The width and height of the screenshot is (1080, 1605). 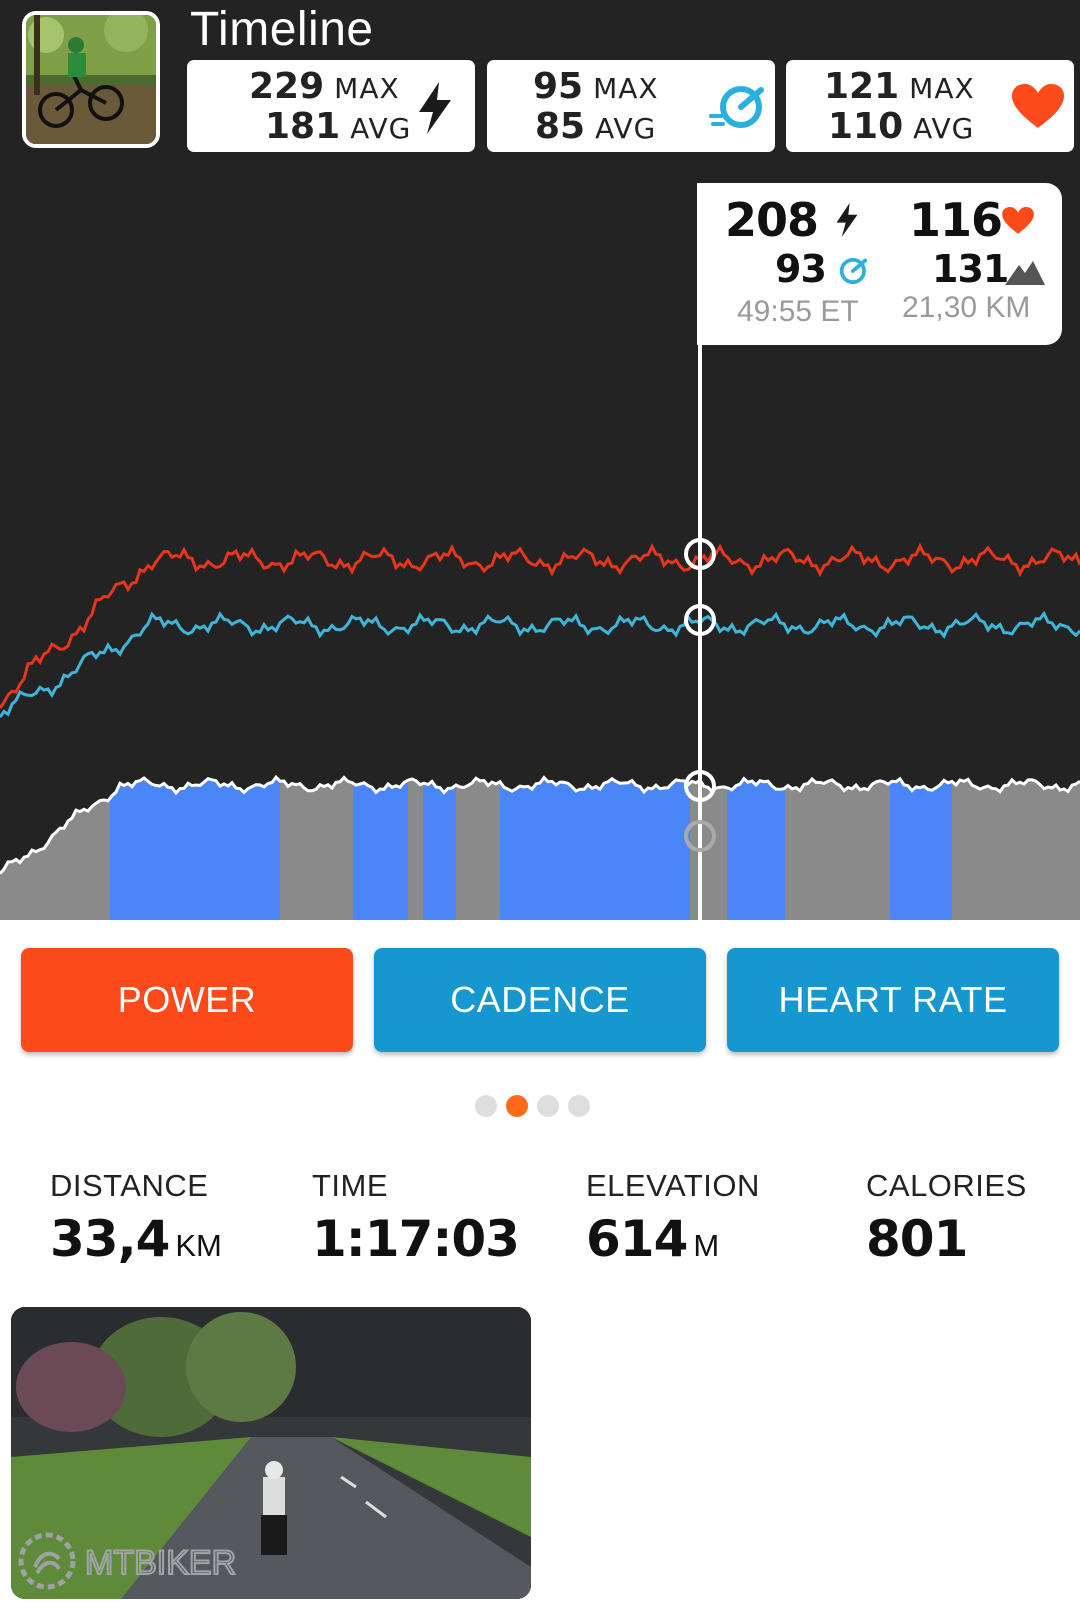 I want to click on activity-thumbnail, so click(x=91, y=79).